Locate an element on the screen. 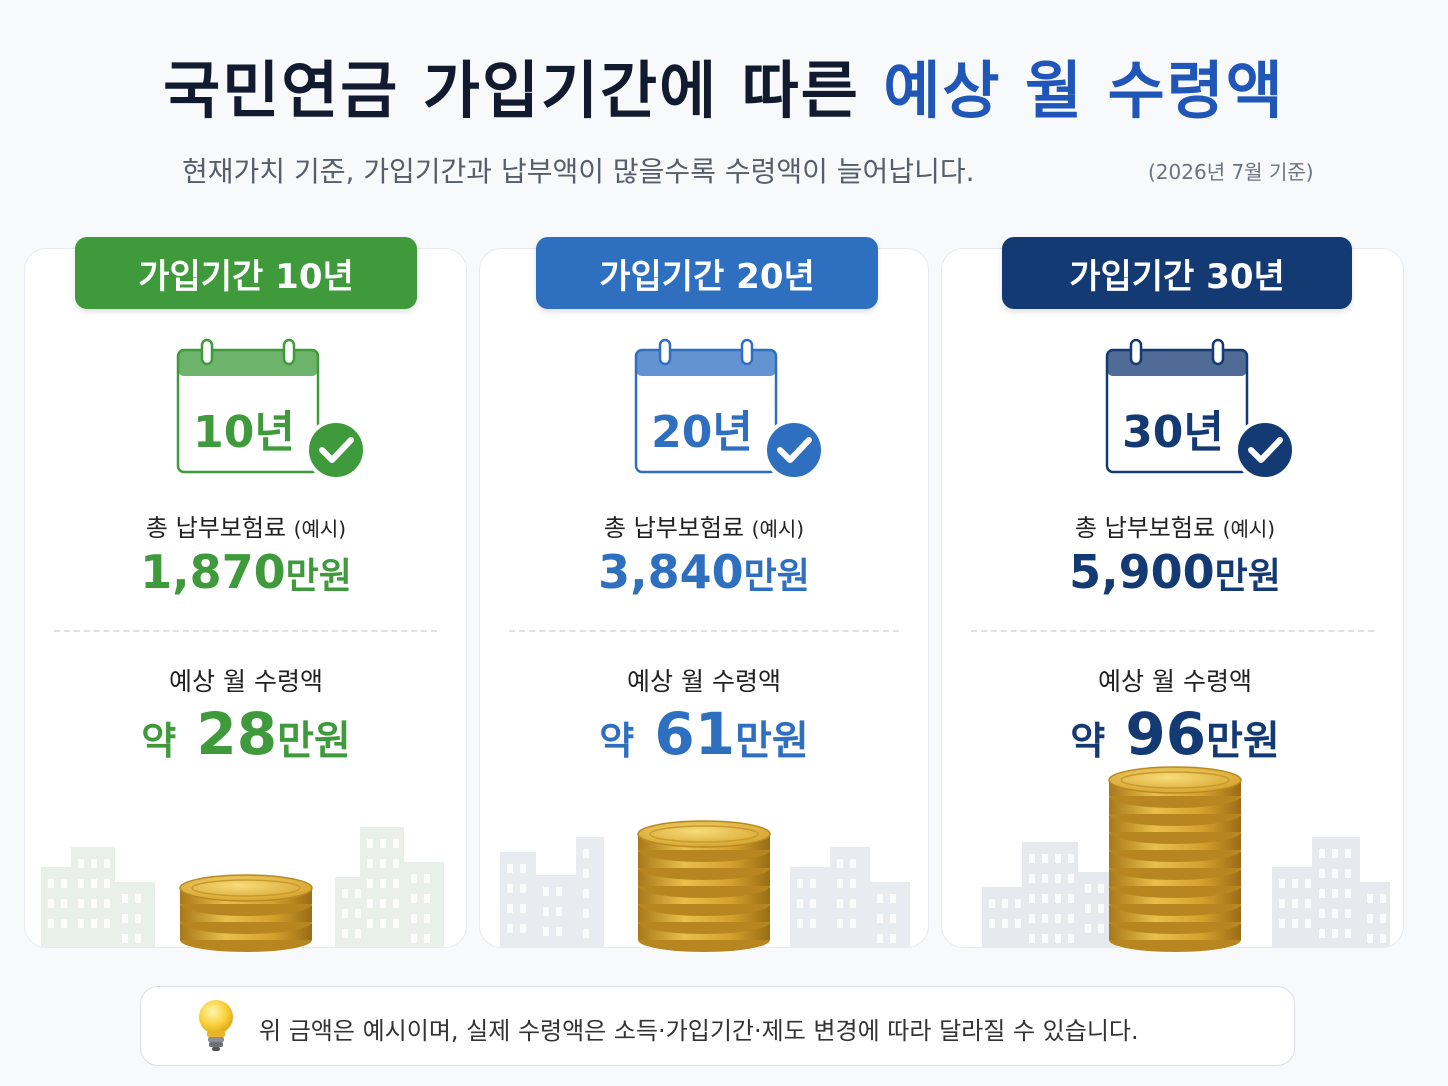  monthly-benefit-value: 약 96만원 is located at coordinates (1175, 734).